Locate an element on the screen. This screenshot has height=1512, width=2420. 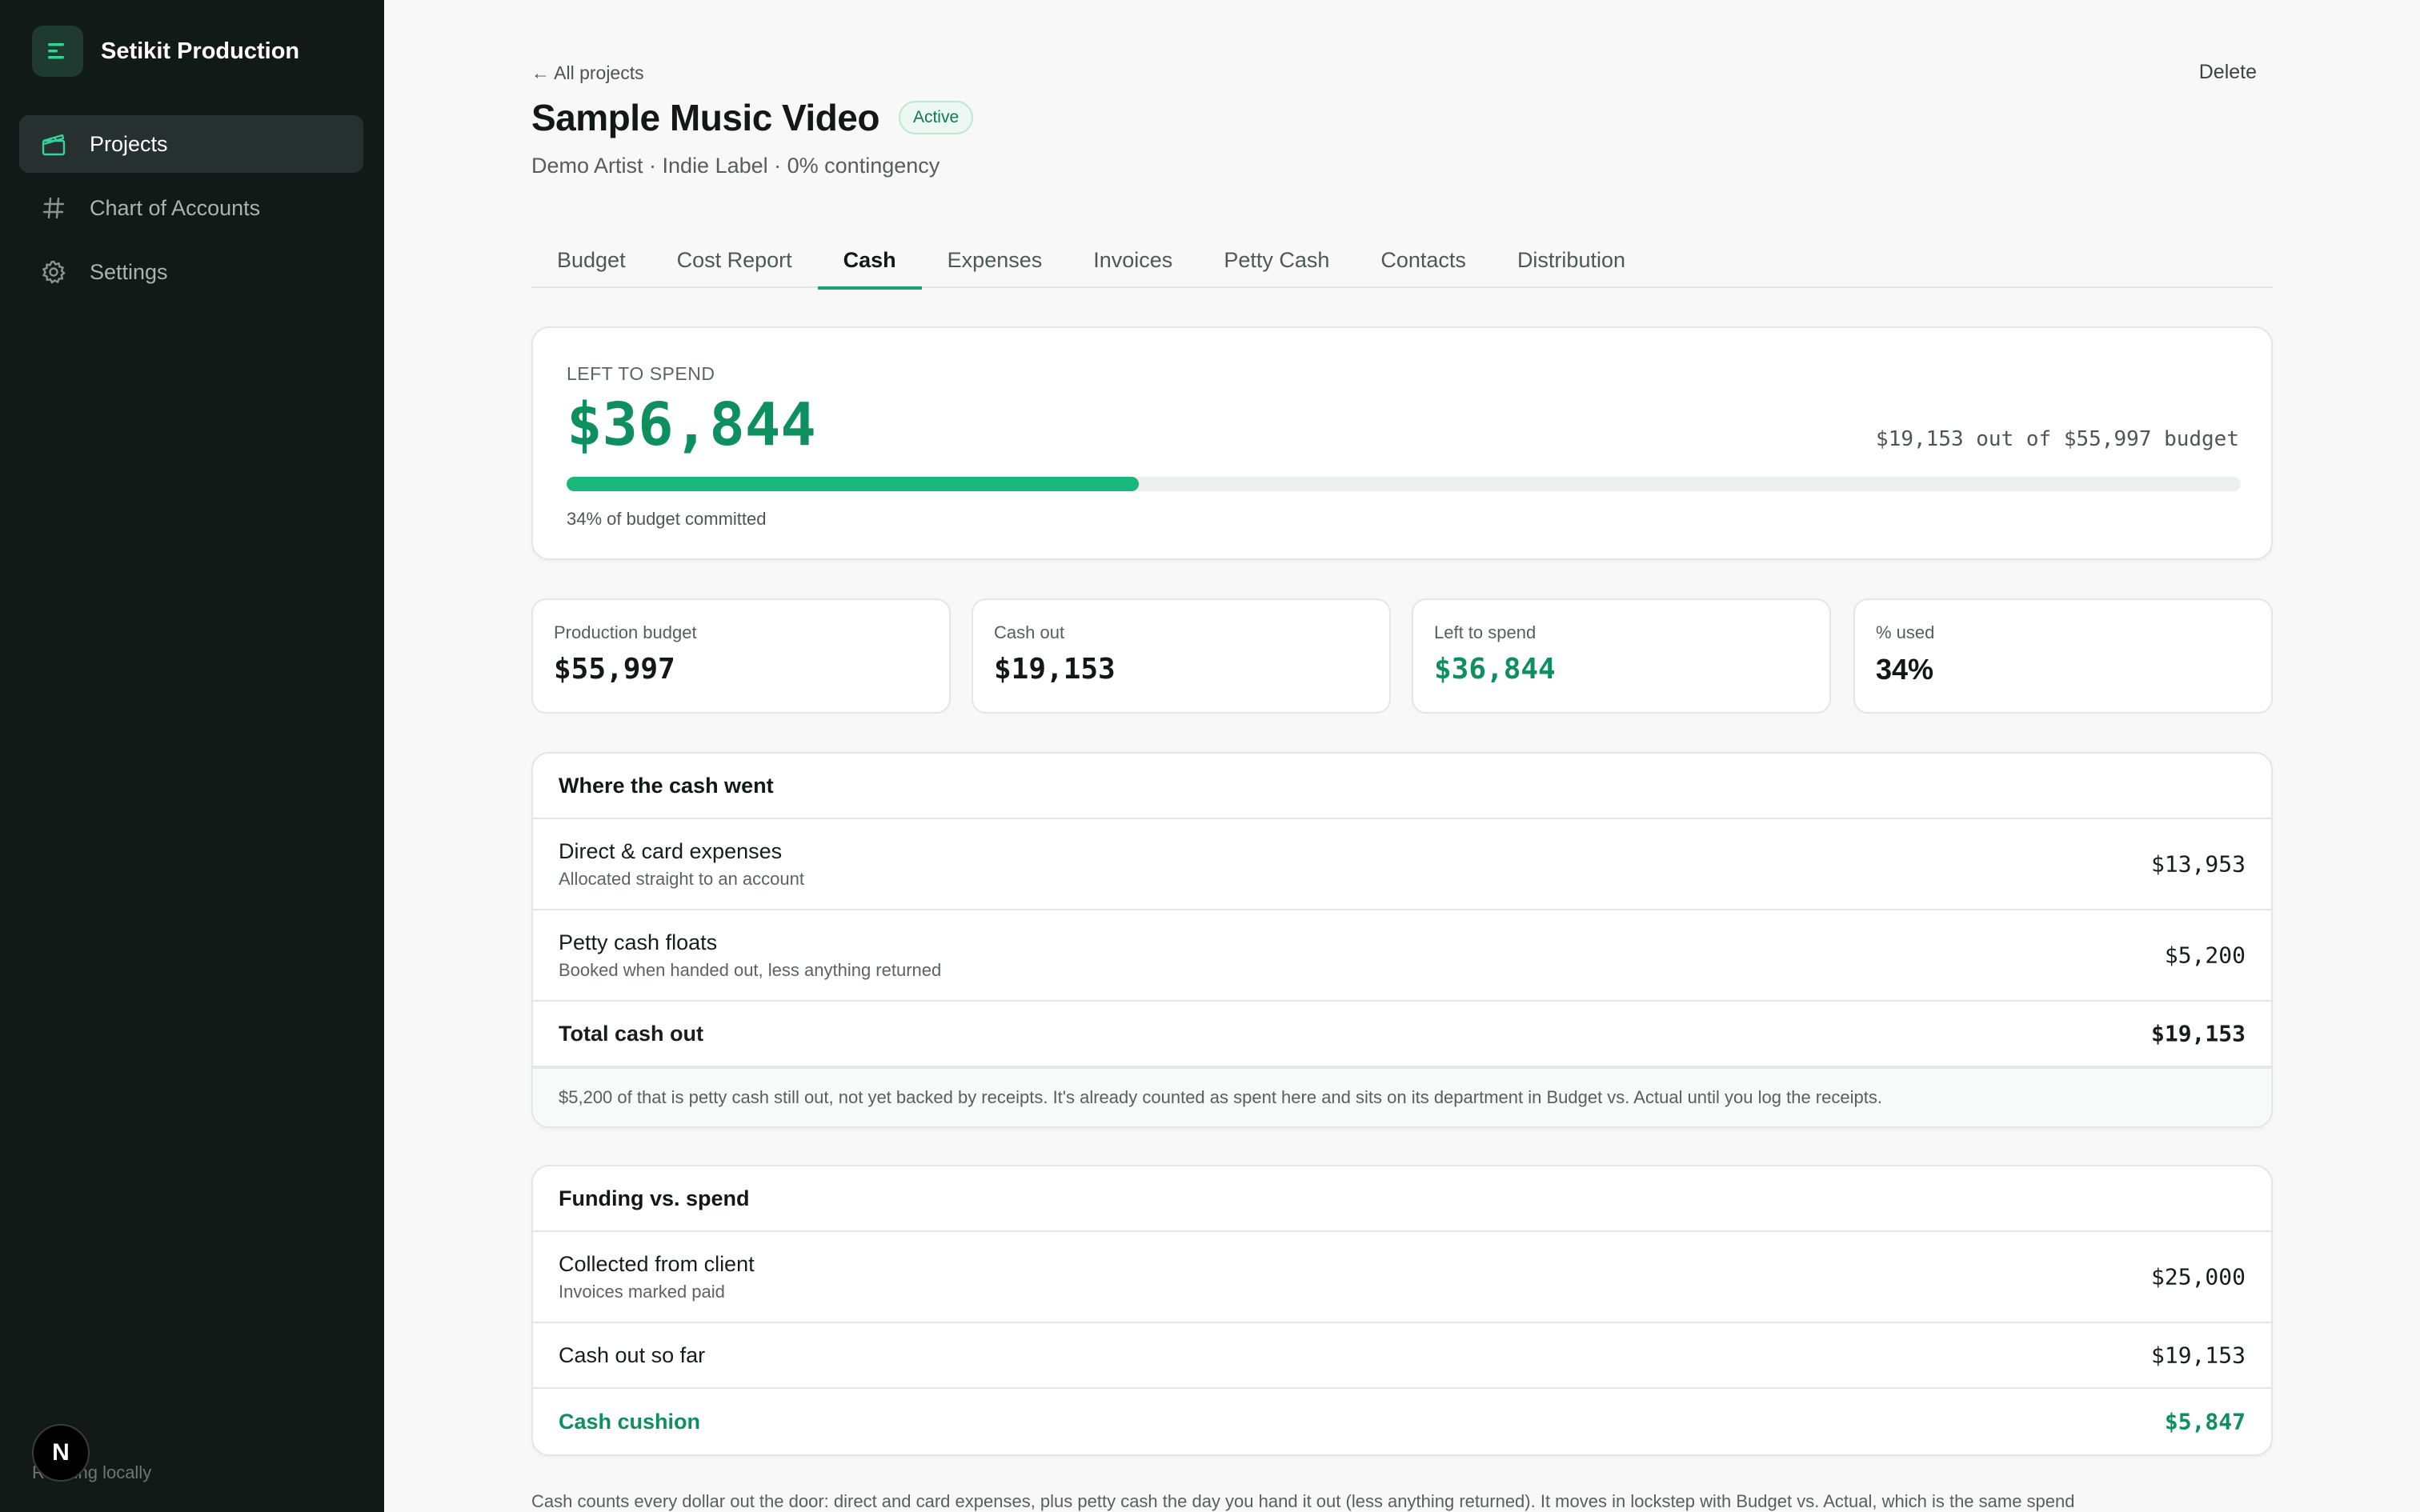
budget-progress-bar is located at coordinates (1404, 484).